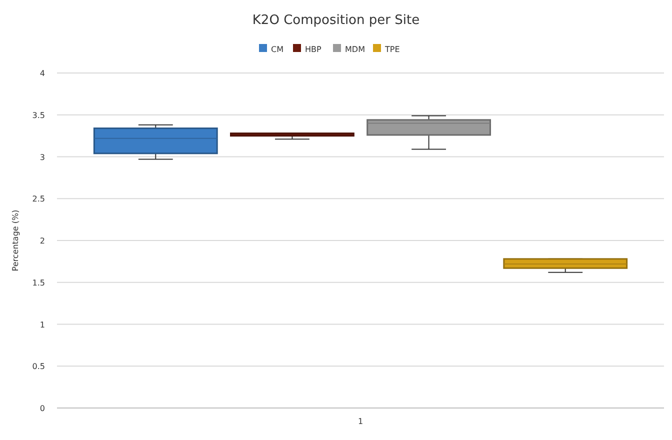  I want to click on y-tick-label: 0, so click(42, 408).